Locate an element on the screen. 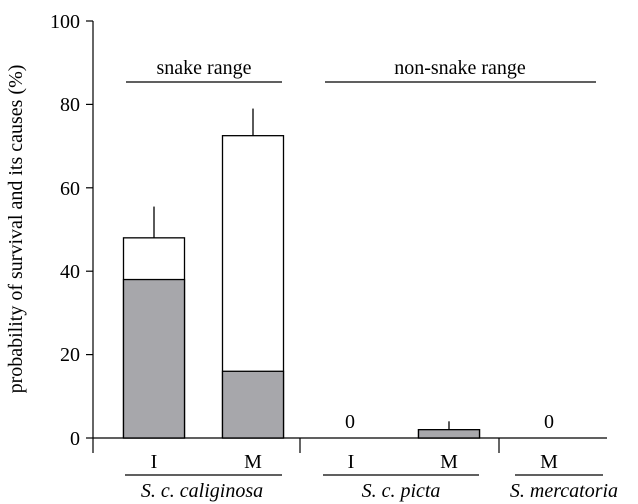 Image resolution: width=638 pixels, height=504 pixels. y-tick-label-20: 20 is located at coordinates (70, 355).